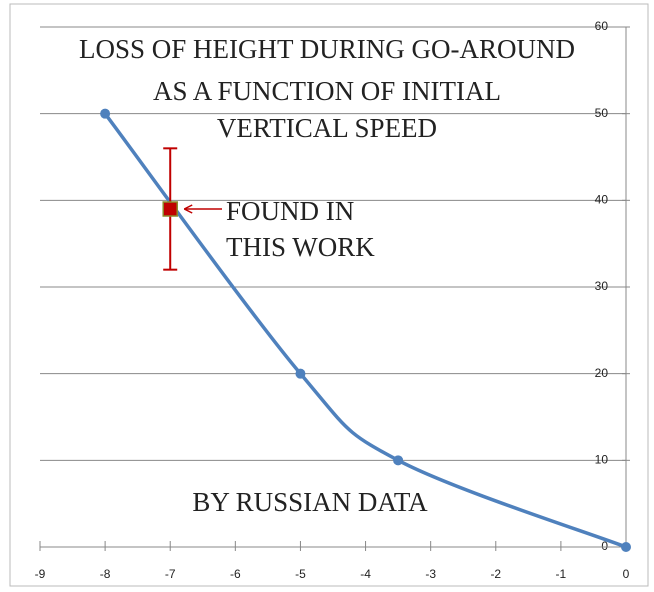 The height and width of the screenshot is (592, 654). What do you see at coordinates (561, 574) in the screenshot?
I see `x-tick-label: -1` at bounding box center [561, 574].